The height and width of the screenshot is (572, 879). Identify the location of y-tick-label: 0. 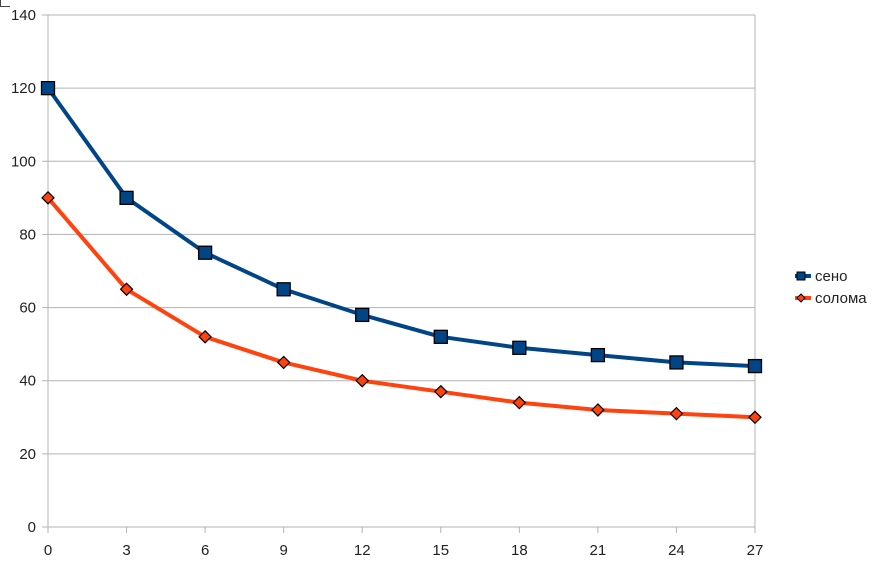
(32, 527).